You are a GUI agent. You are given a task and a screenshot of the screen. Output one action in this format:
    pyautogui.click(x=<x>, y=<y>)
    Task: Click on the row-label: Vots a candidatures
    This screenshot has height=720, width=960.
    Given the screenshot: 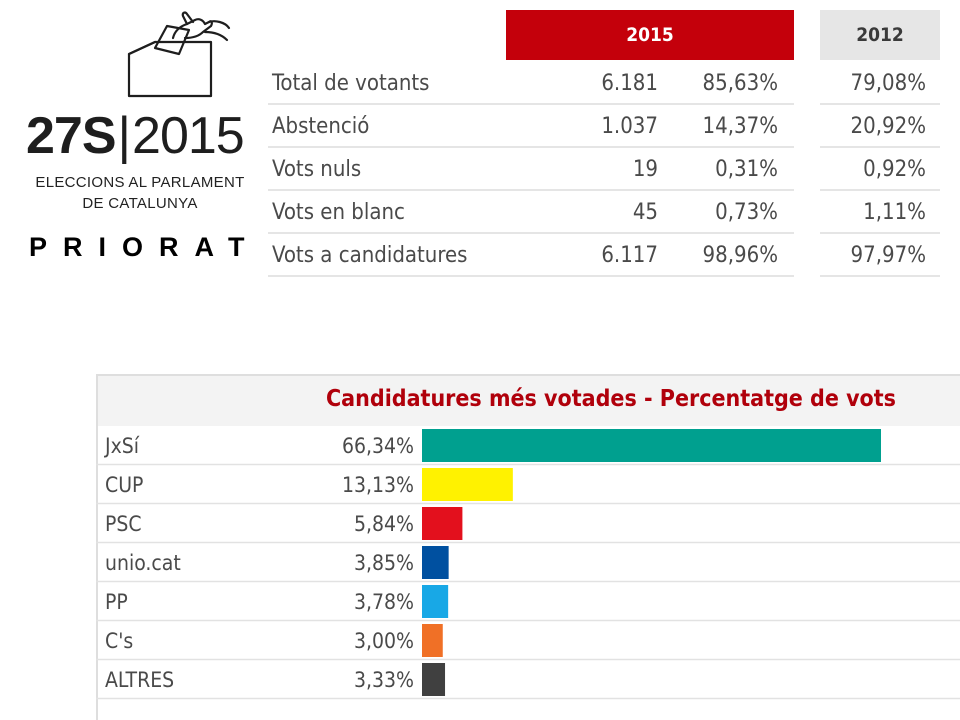 What is the action you would take?
    pyautogui.click(x=370, y=255)
    